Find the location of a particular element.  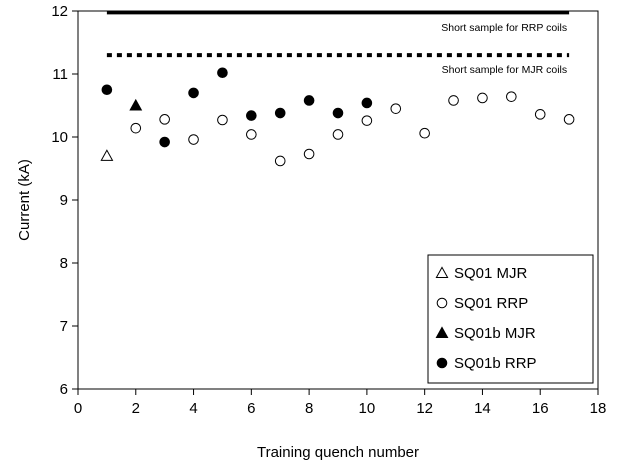

y-tick-label: 12 is located at coordinates (59, 11).